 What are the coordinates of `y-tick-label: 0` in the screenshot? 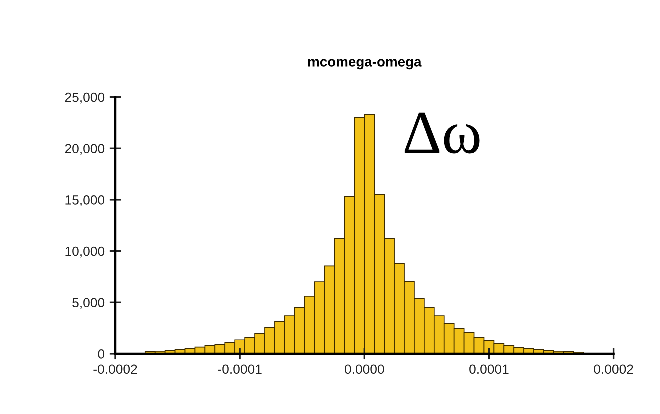 It's located at (101, 354).